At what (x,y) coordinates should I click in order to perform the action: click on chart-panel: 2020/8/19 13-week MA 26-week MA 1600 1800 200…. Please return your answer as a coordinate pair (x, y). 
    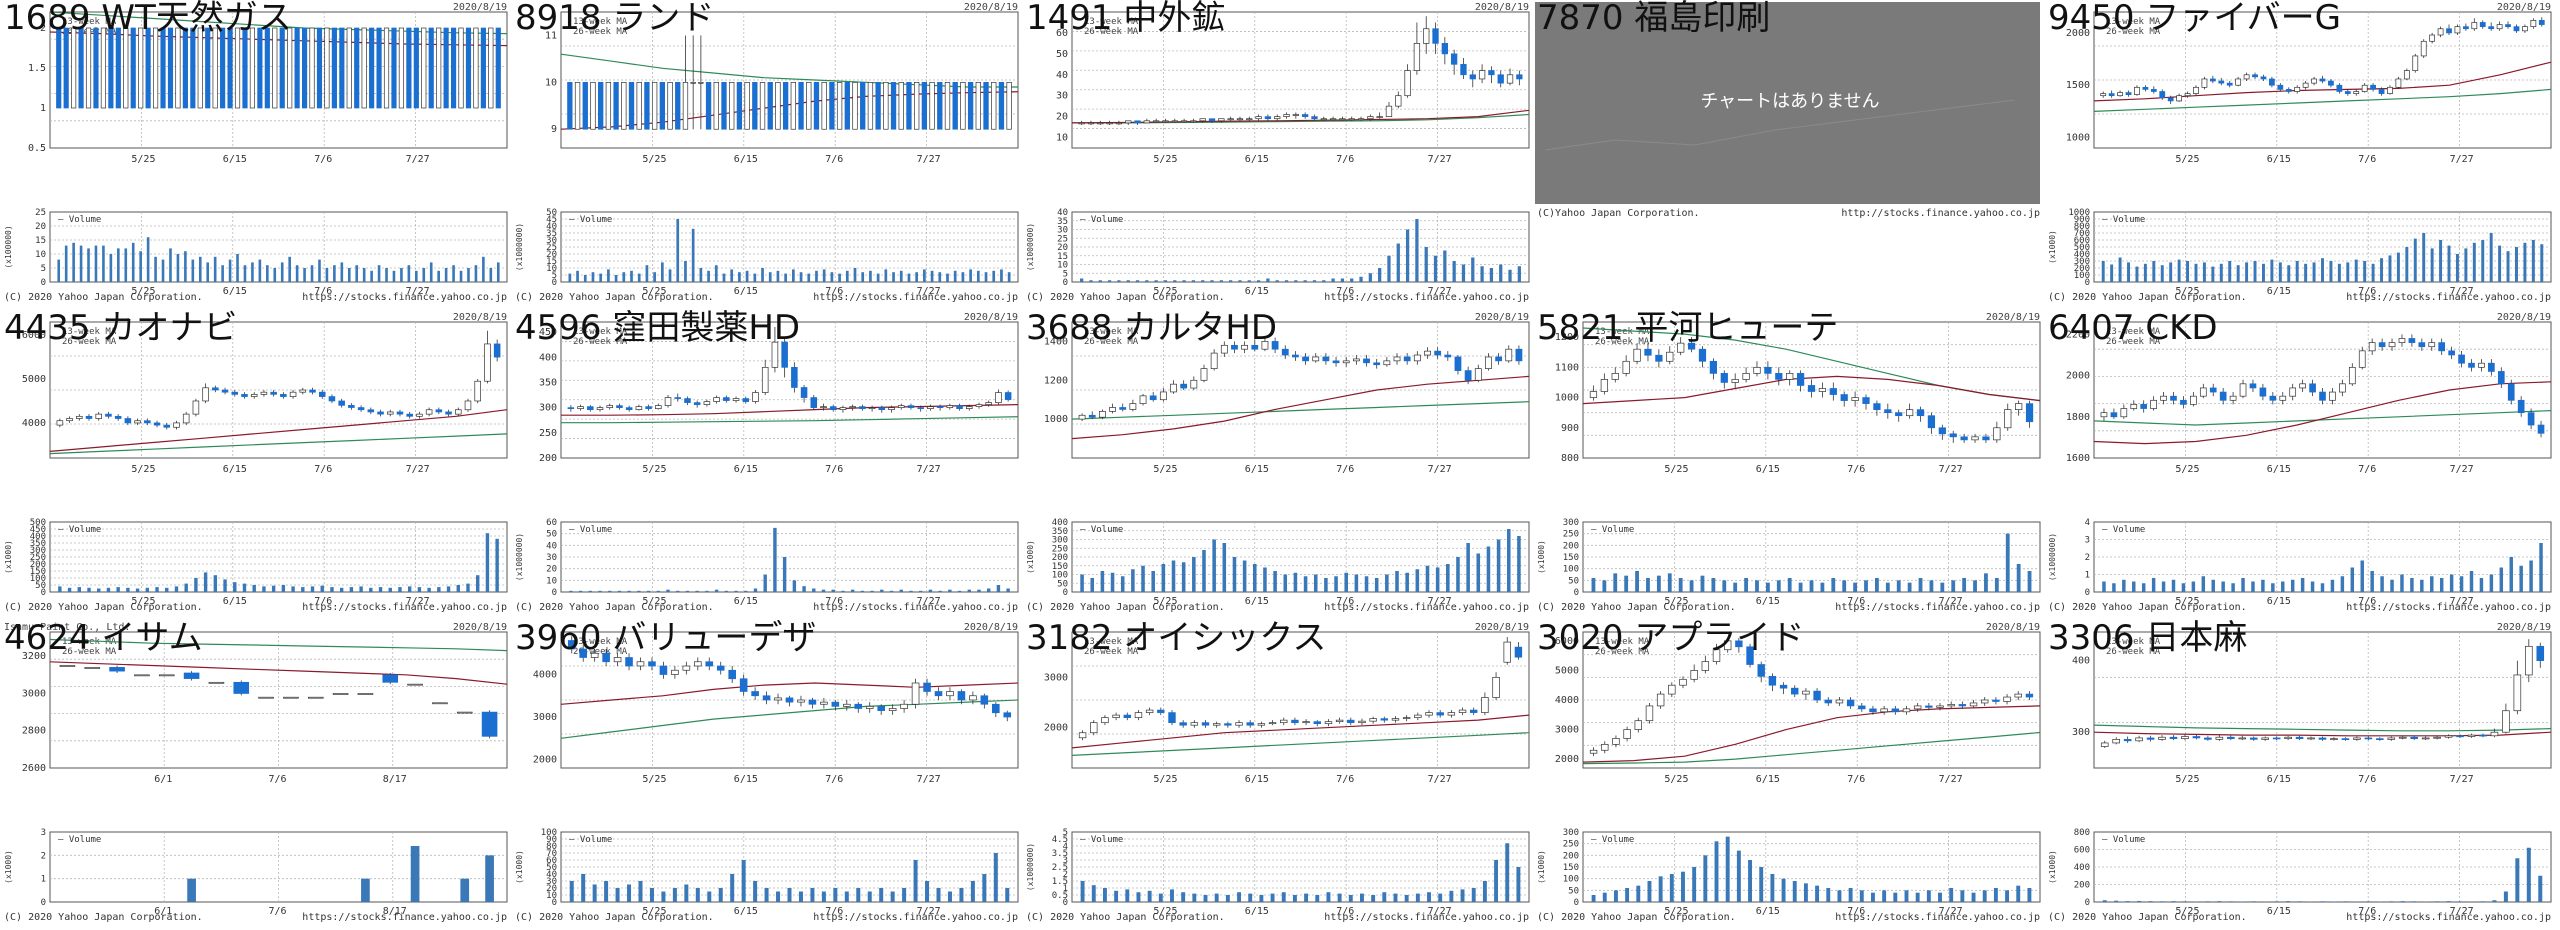
    Looking at the image, I should click on (2301, 464).